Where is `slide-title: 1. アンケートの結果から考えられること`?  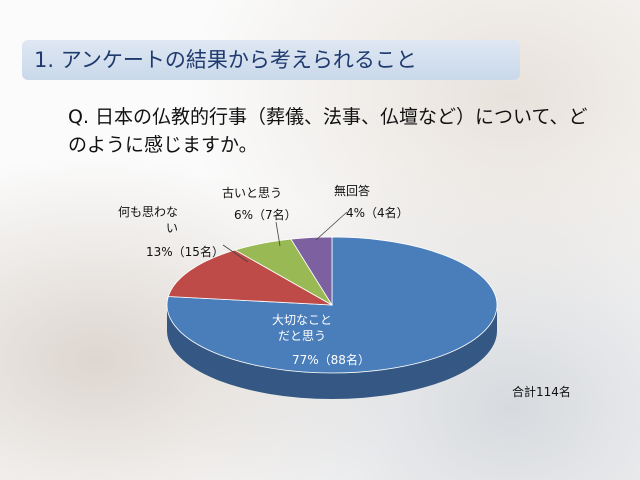 slide-title: 1. アンケートの結果から考えられること is located at coordinates (271, 60).